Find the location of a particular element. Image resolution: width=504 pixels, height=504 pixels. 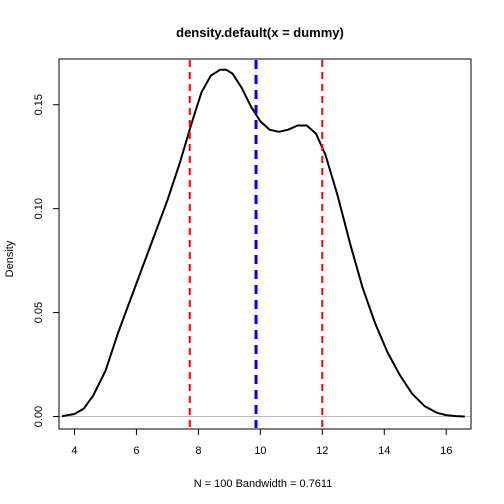

x-tick-label-5: 14 is located at coordinates (384, 451).